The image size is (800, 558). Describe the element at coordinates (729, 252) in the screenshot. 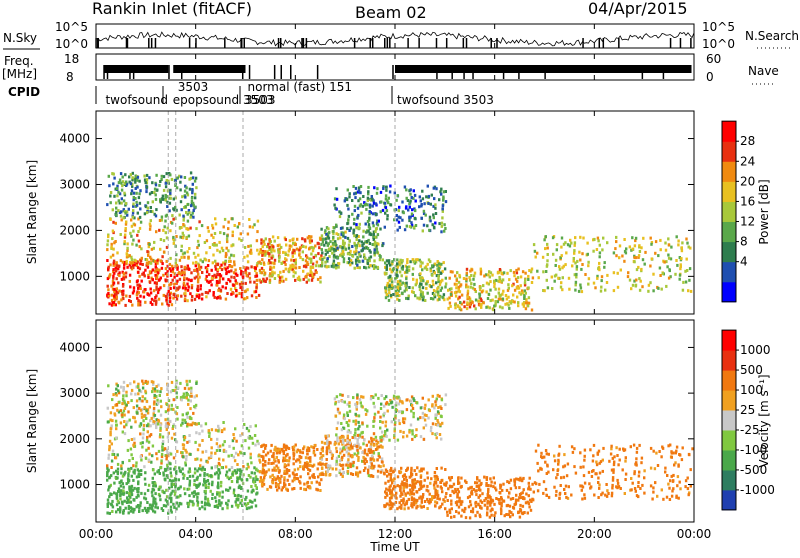

I see `cbar-segment` at that location.